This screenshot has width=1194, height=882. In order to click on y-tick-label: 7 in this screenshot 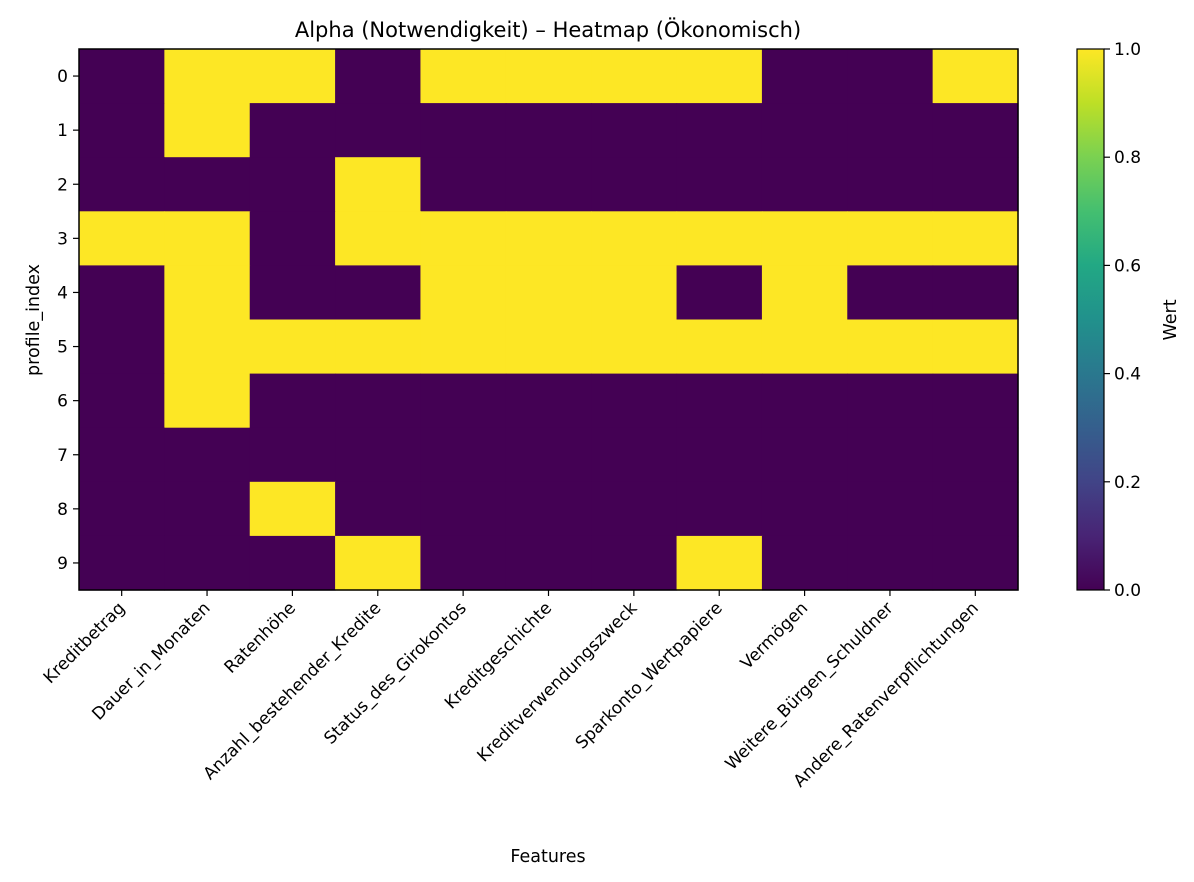, I will do `click(62, 456)`.